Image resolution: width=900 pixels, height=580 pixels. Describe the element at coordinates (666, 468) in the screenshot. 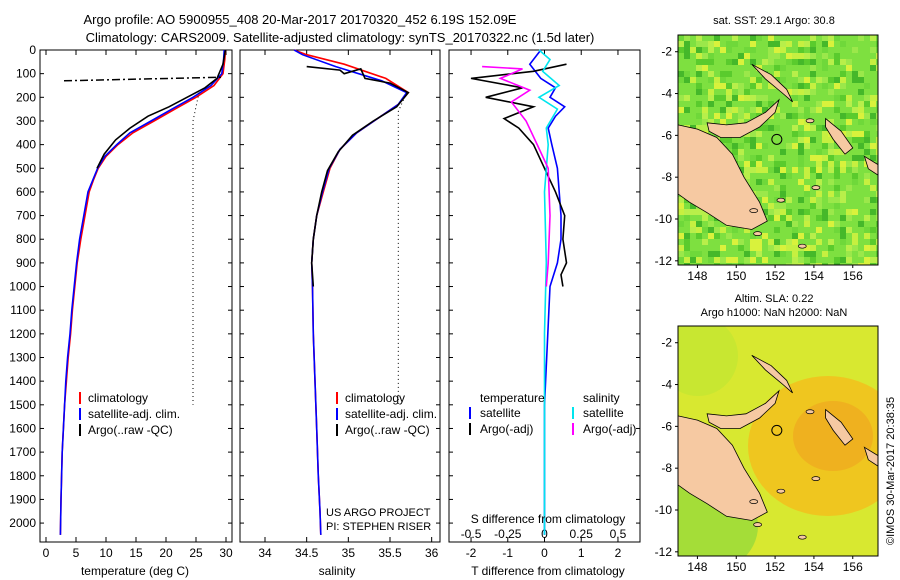

I see `map-y-tick-label: -8` at that location.